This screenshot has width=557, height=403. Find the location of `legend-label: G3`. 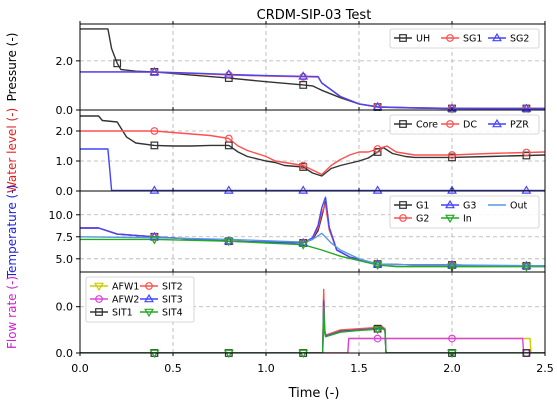

legend-label: G3 is located at coordinates (469, 206).